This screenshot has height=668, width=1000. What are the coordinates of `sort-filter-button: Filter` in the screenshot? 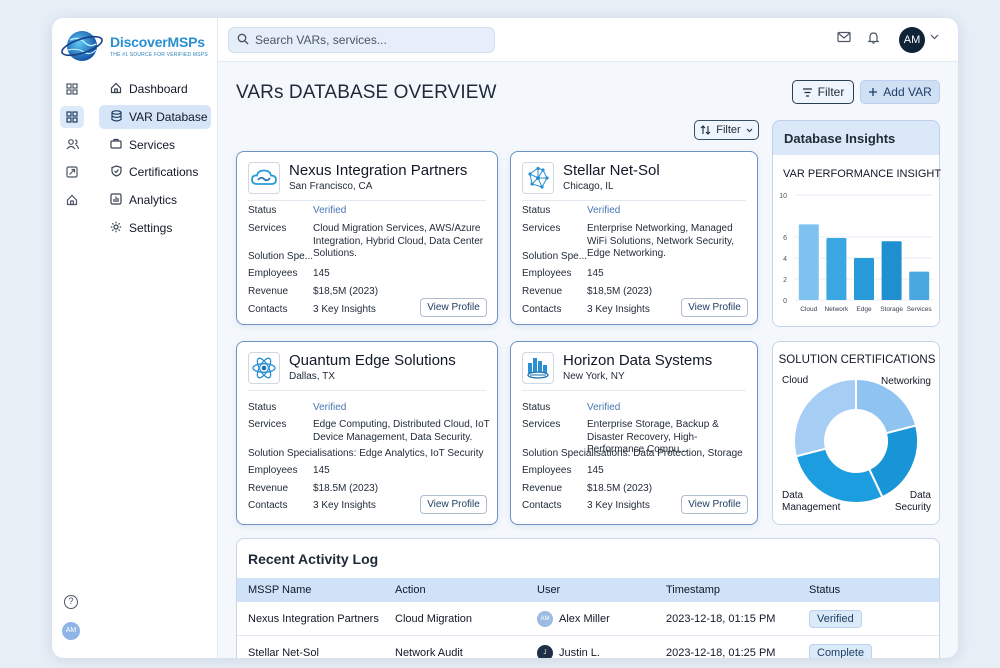 It's located at (726, 130).